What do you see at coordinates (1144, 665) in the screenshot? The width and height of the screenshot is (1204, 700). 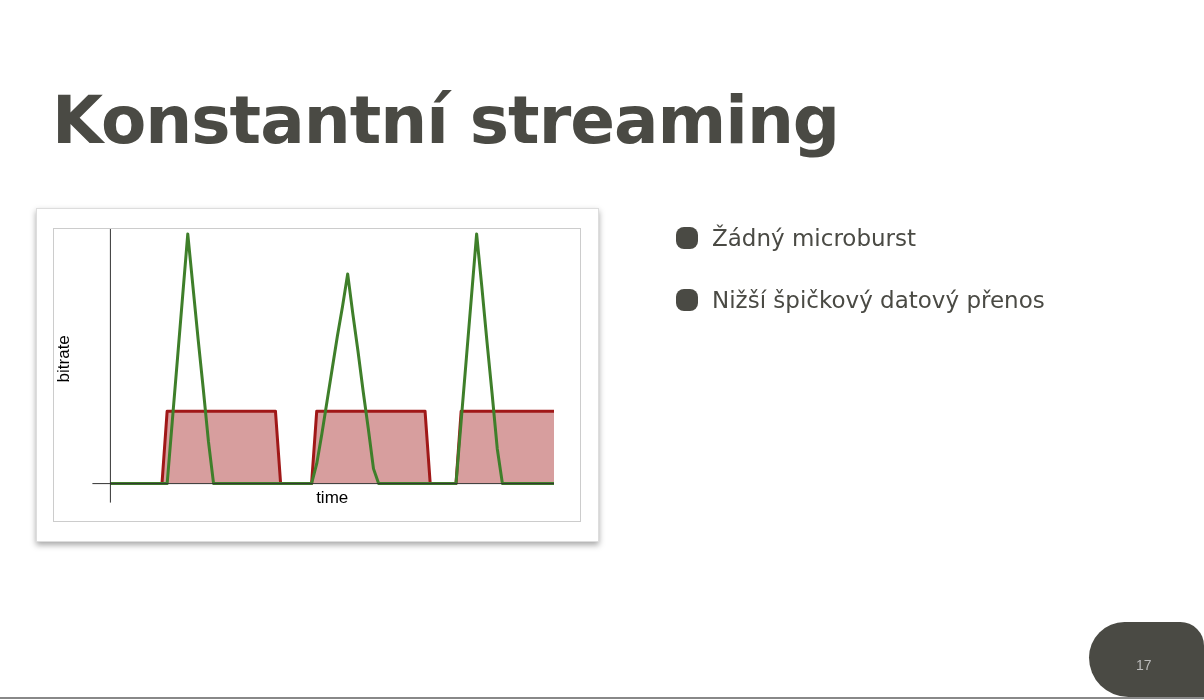 I see `text: 17` at bounding box center [1144, 665].